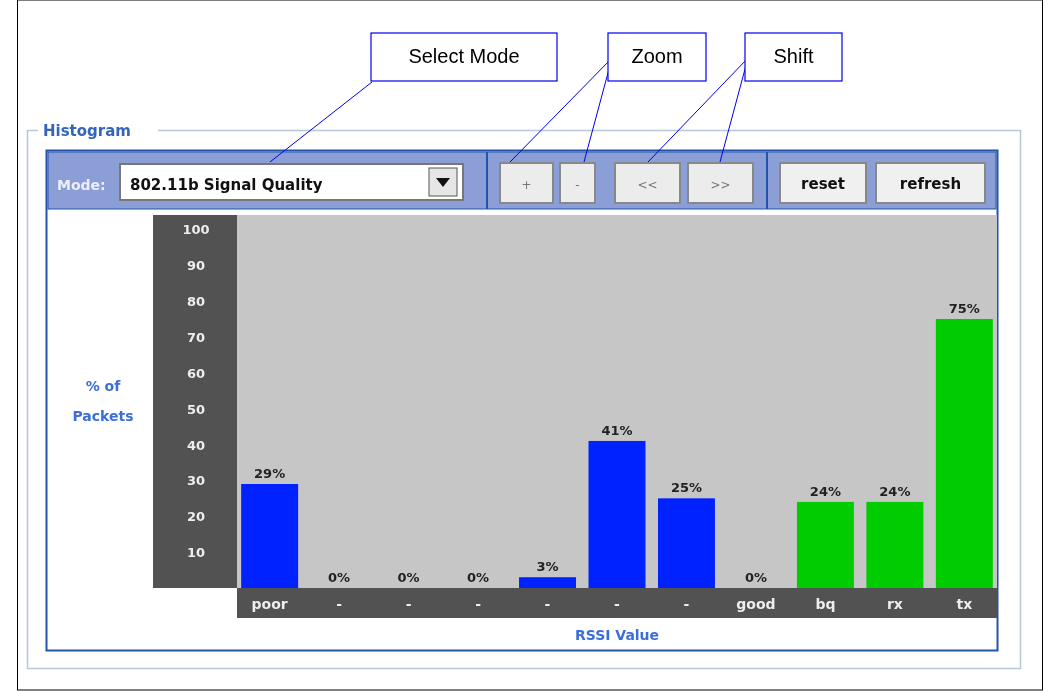 The height and width of the screenshot is (691, 1055). What do you see at coordinates (617, 430) in the screenshot?
I see `data-label: 41%` at bounding box center [617, 430].